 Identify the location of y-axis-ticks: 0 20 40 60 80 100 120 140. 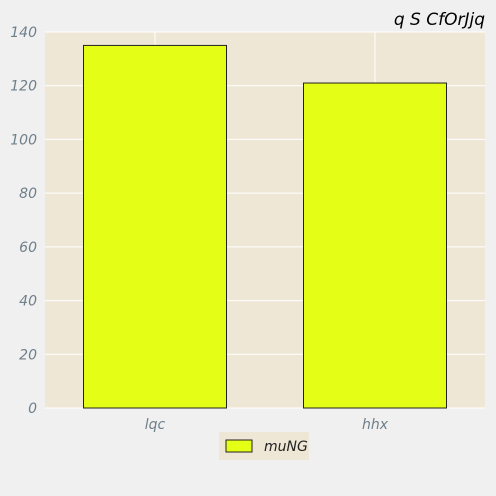
(23, 221).